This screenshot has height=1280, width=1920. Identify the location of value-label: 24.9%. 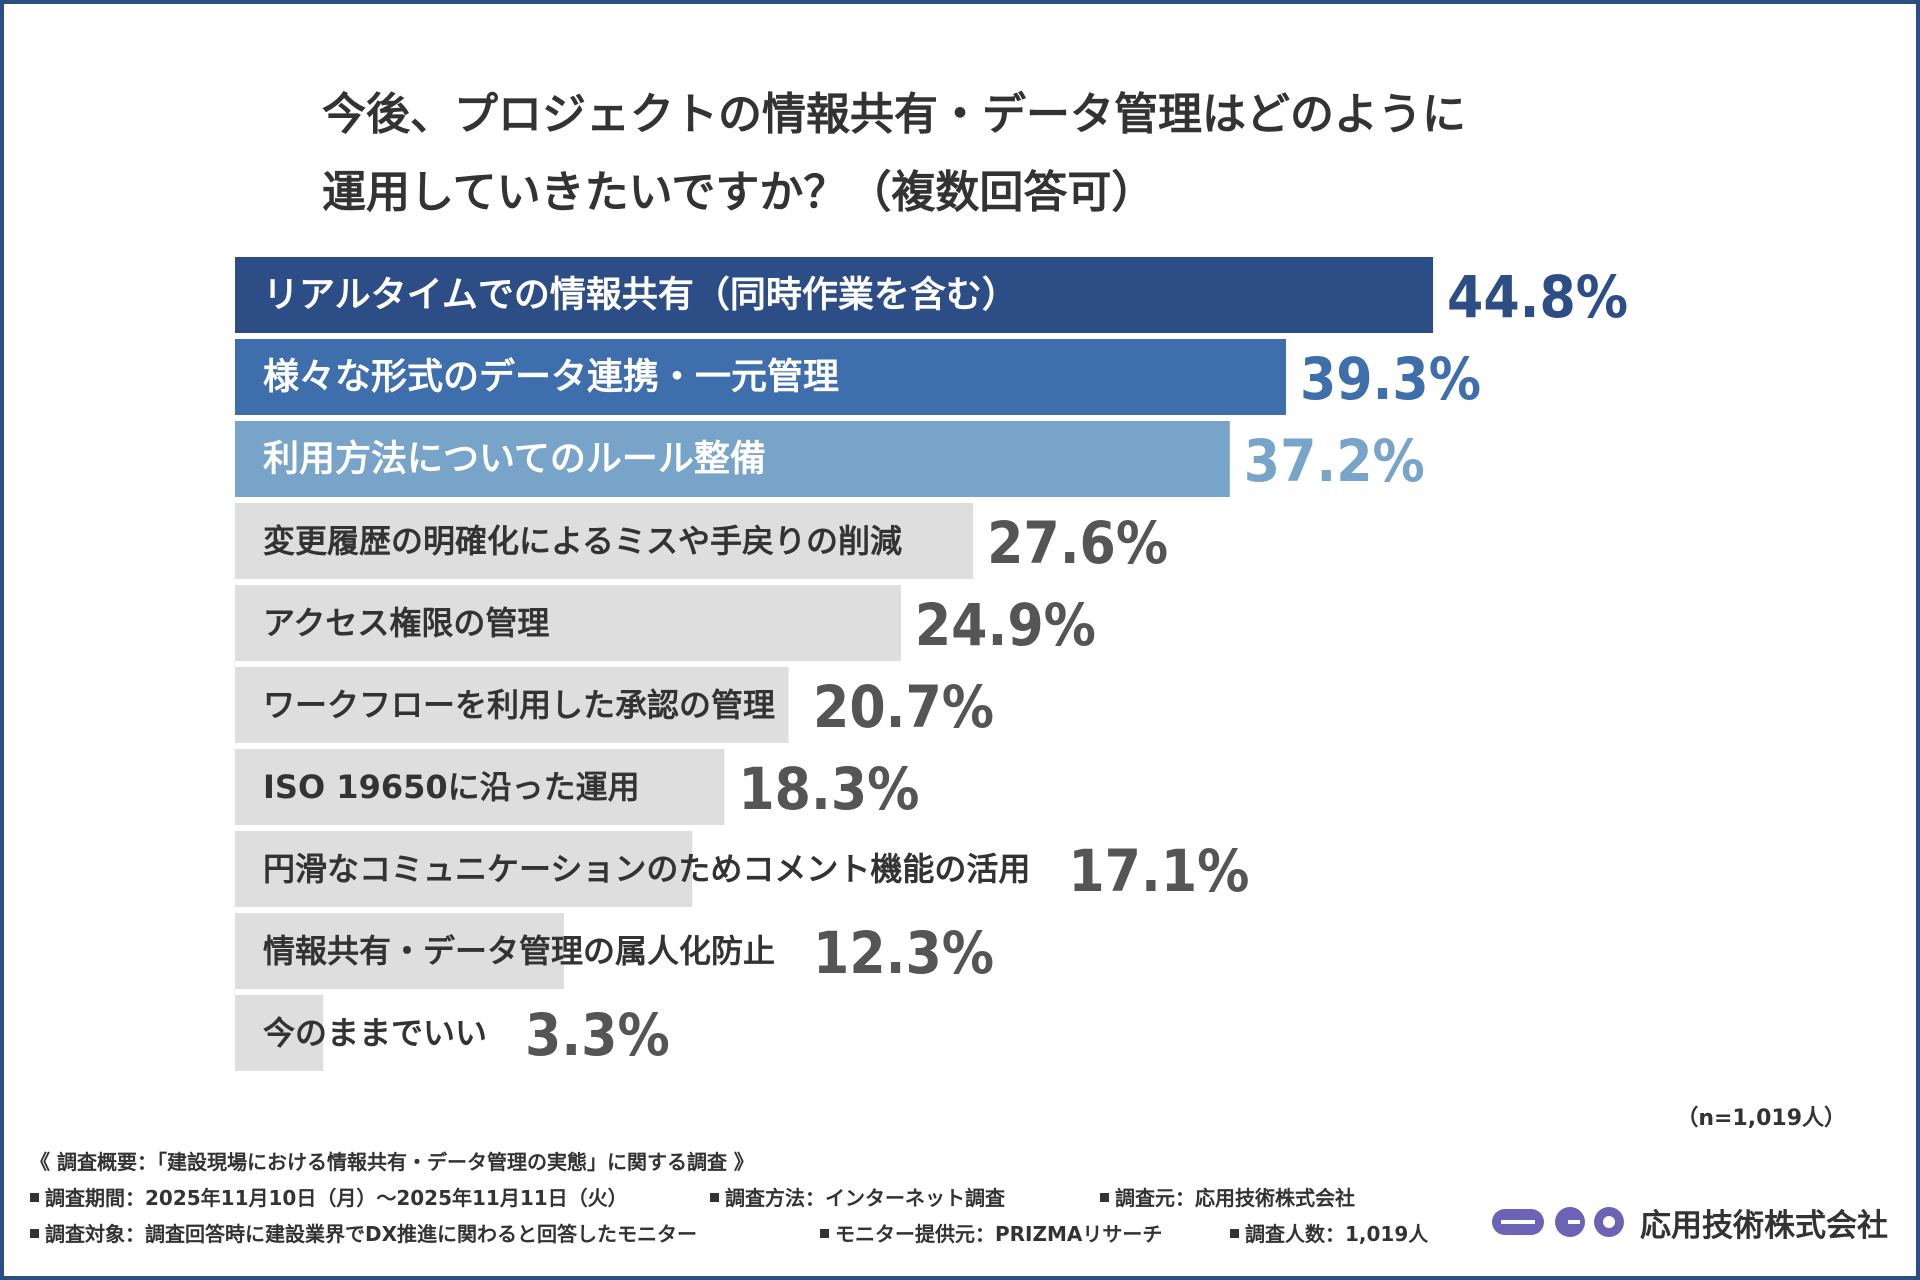
(1005, 625).